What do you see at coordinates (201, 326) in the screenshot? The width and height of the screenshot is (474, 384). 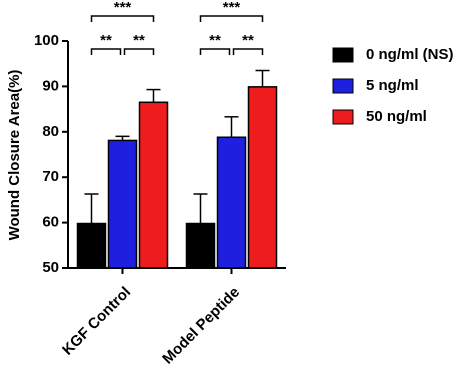 I see `x-tick-label: Model Peptide` at bounding box center [201, 326].